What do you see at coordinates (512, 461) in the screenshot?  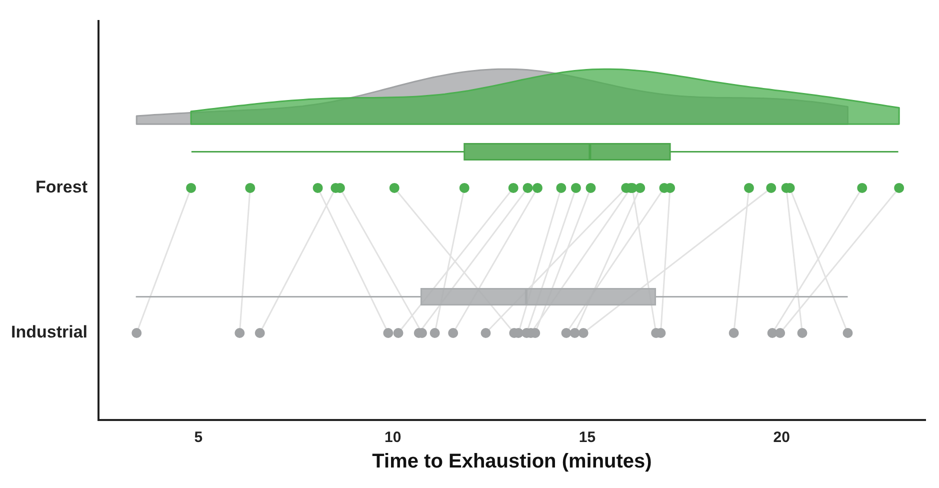 I see `x-axis-title: Time to Exhaustion (minutes)` at bounding box center [512, 461].